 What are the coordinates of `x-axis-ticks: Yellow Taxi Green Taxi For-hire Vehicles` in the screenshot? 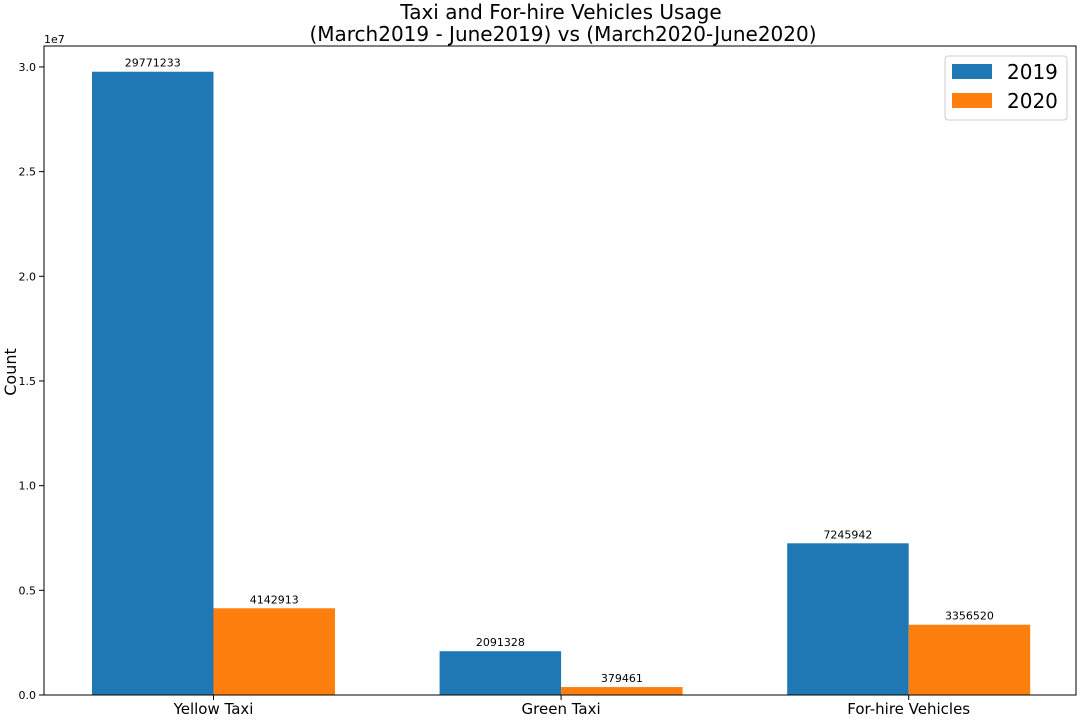 It's located at (571, 706).